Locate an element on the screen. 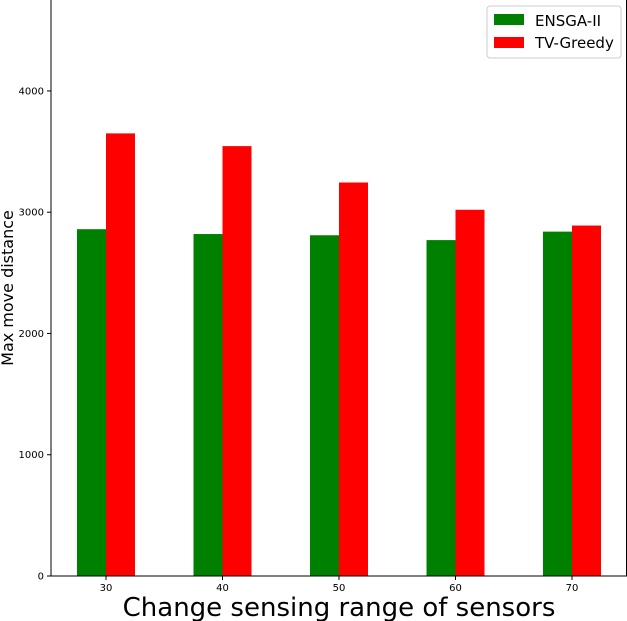 The height and width of the screenshot is (621, 627). x-tick-label: 70 is located at coordinates (572, 588).